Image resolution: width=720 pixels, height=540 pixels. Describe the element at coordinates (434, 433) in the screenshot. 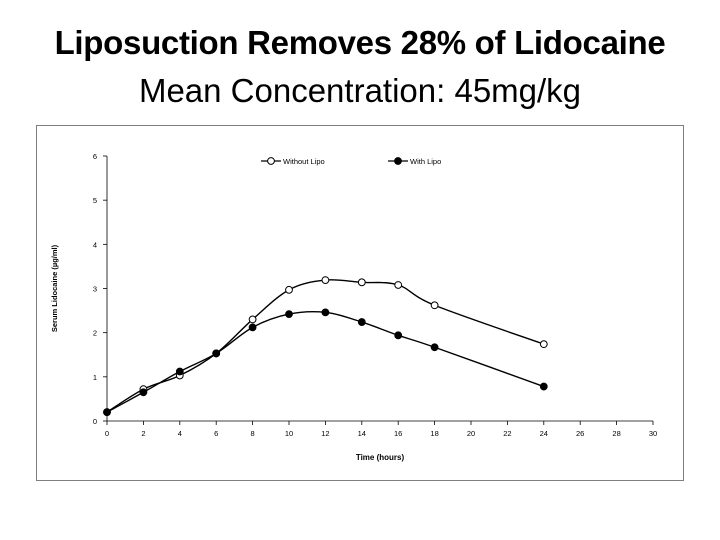

I see `x-tick-label: 18` at that location.